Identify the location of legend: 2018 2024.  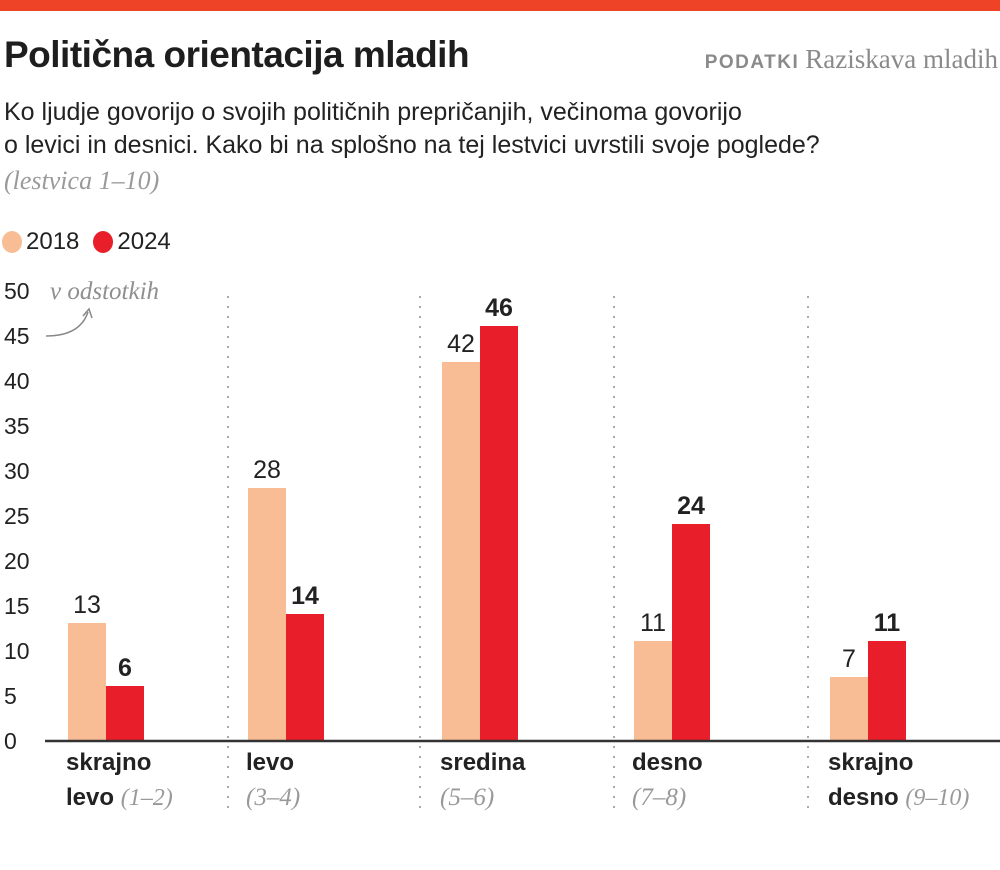
(93, 242).